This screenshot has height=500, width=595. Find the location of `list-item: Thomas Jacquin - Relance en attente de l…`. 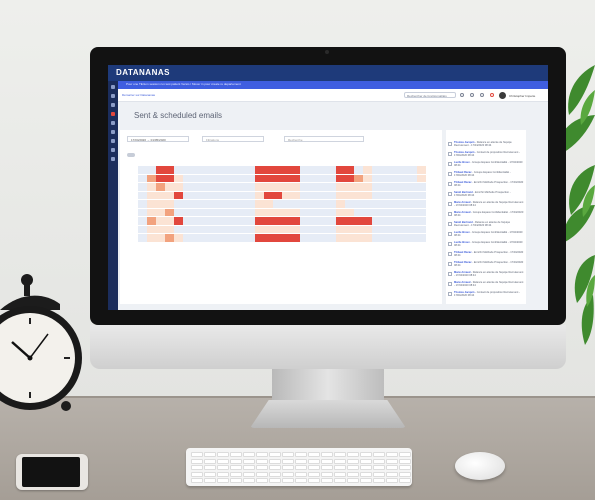

list-item: Thomas Jacquin - Relance en attente de l… is located at coordinates (486, 145).